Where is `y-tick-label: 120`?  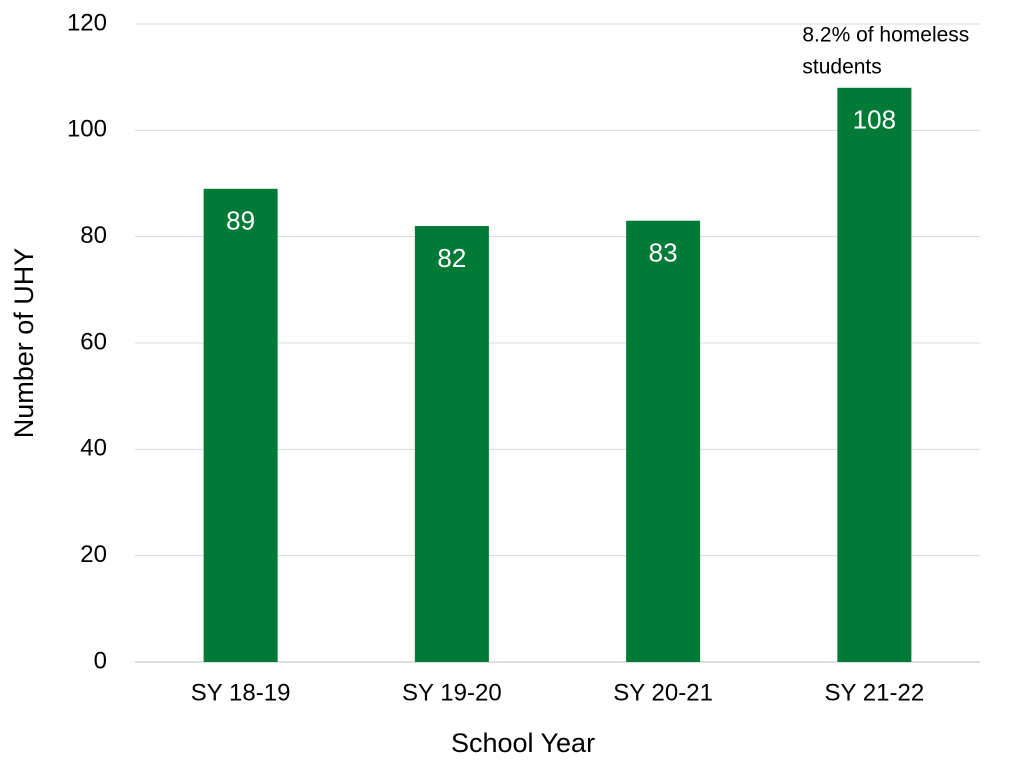 y-tick-label: 120 is located at coordinates (87, 22).